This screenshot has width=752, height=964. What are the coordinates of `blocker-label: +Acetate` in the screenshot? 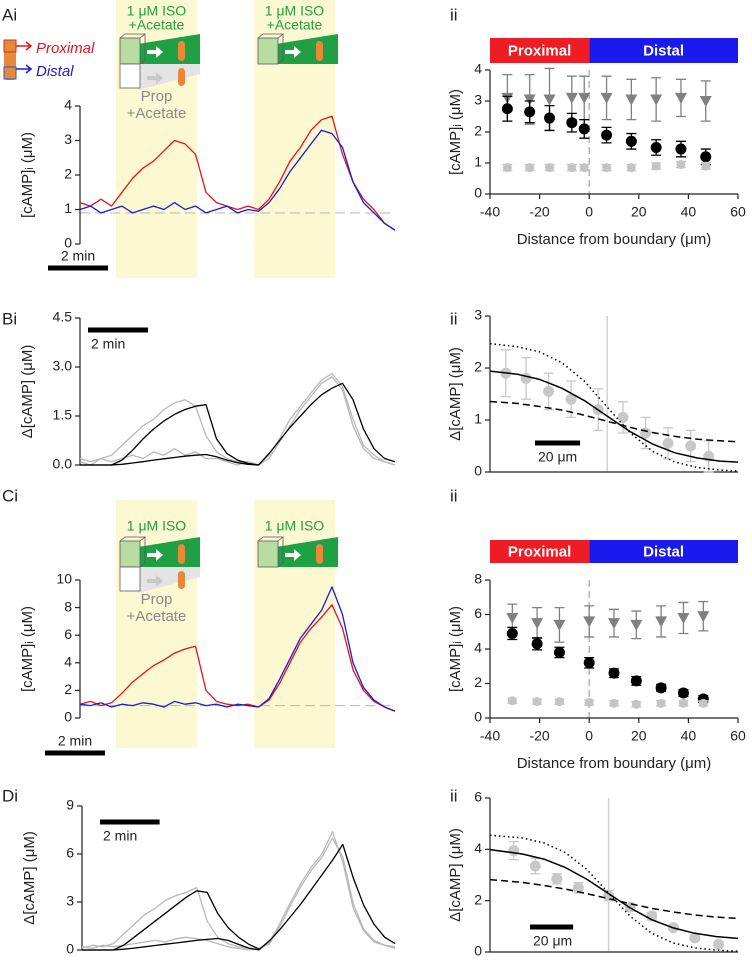 It's located at (157, 113).